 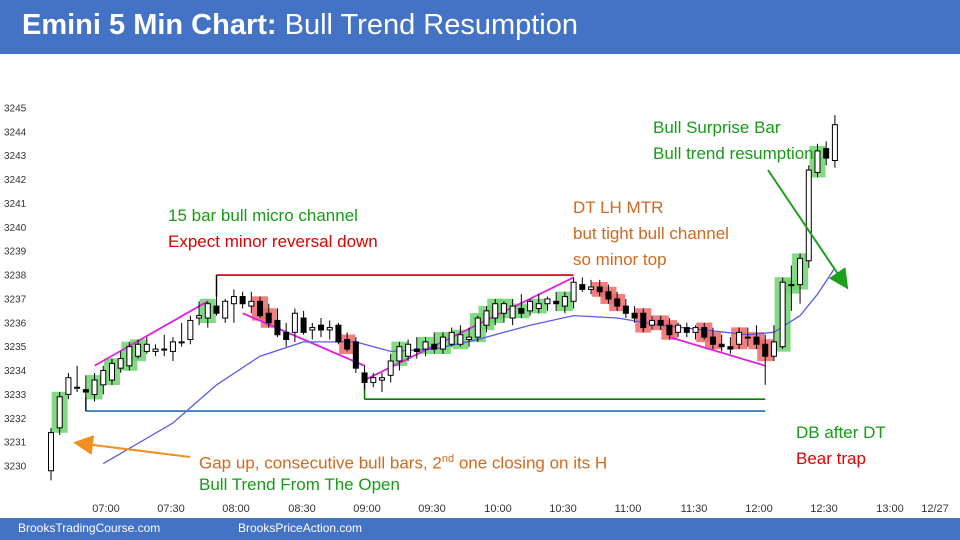 I want to click on x-tick-label: 09:00, so click(x=367, y=509).